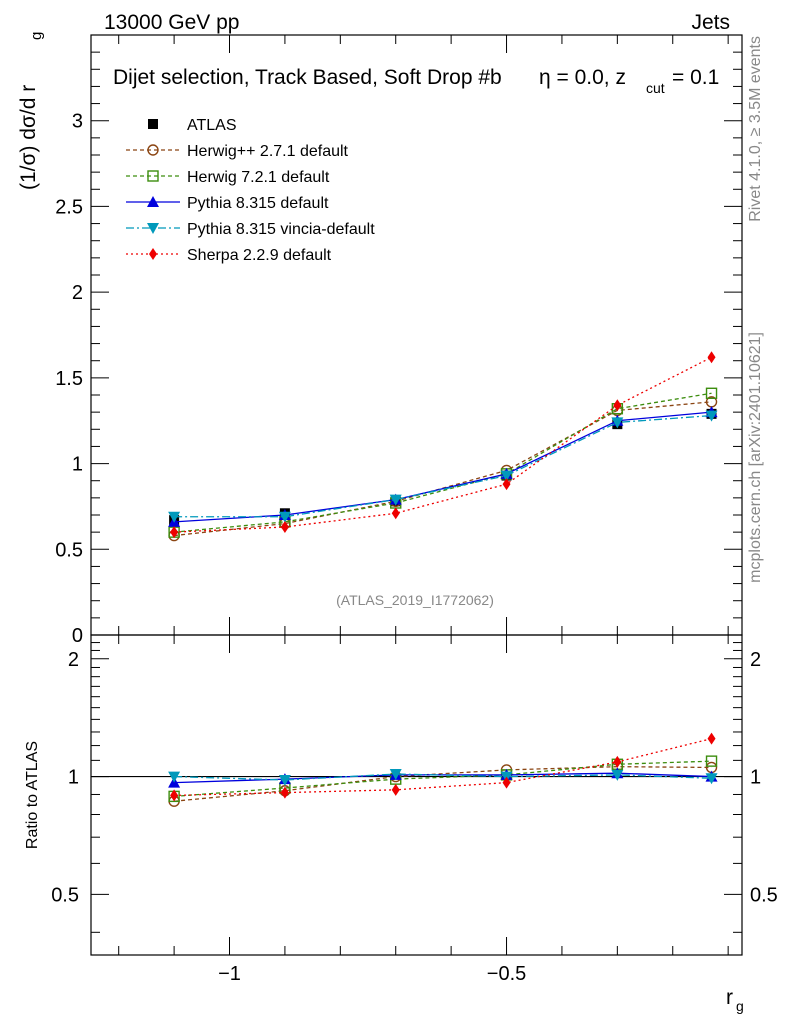  What do you see at coordinates (268, 151) in the screenshot?
I see `legend-label: Herwig++ 2.7.1 default` at bounding box center [268, 151].